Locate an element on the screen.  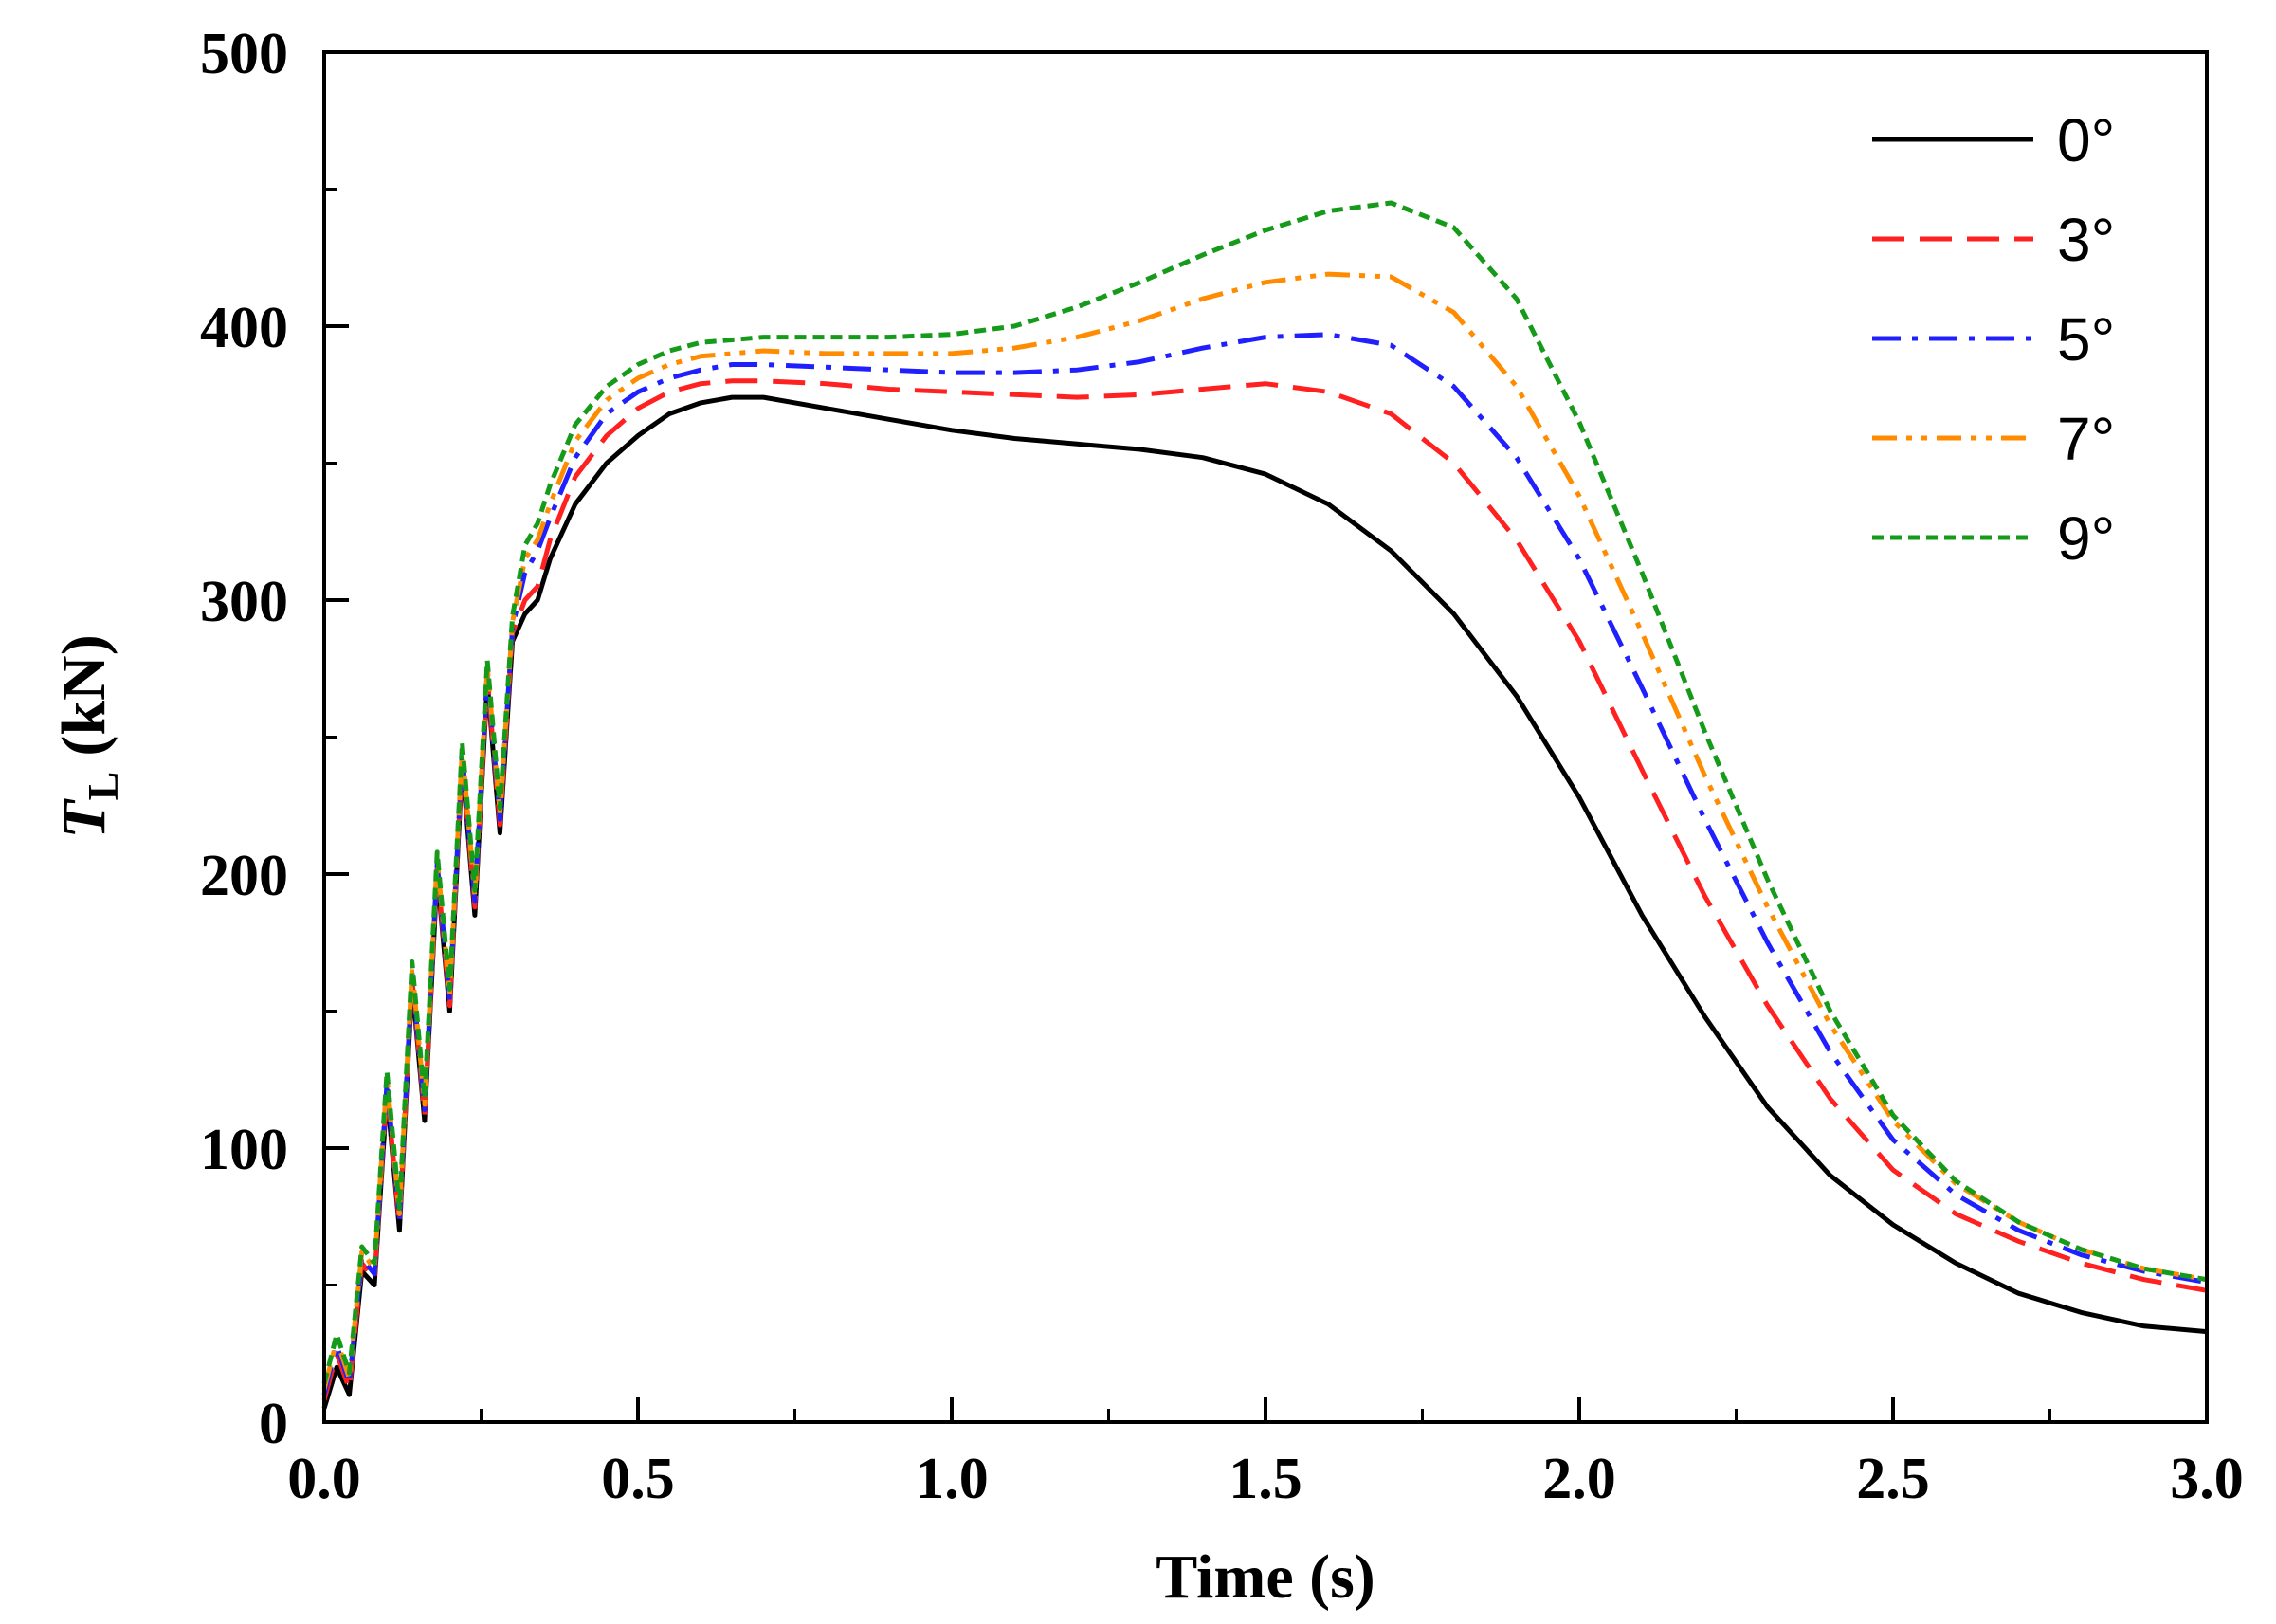
y-axis-title: TL (kN) is located at coordinates (88, 736).